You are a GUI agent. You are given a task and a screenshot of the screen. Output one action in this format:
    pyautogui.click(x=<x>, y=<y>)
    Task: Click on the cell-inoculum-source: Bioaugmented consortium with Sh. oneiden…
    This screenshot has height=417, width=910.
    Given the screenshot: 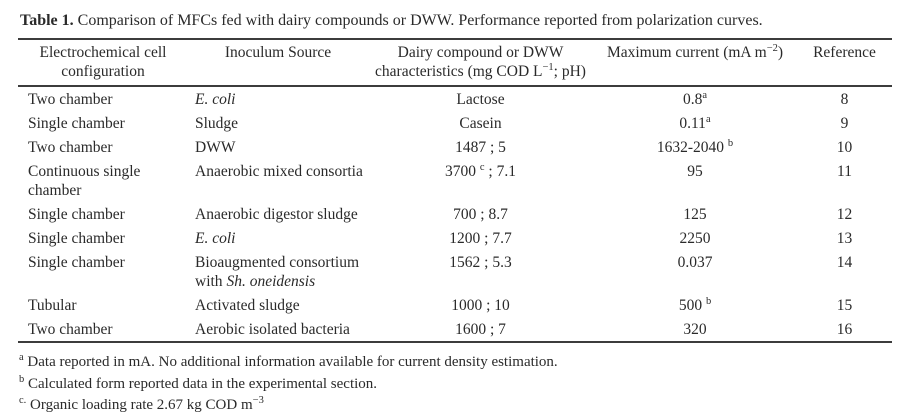 What is the action you would take?
    pyautogui.click(x=277, y=271)
    